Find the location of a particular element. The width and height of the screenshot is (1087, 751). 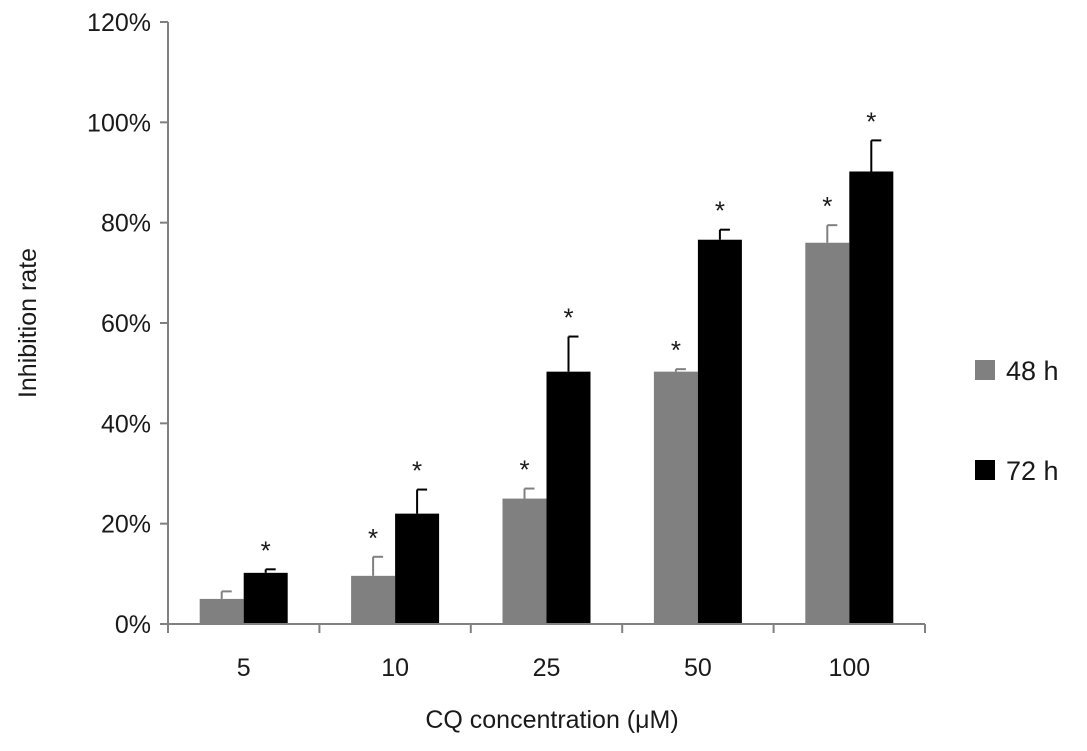

x-tick-label: 100 is located at coordinates (849, 668).